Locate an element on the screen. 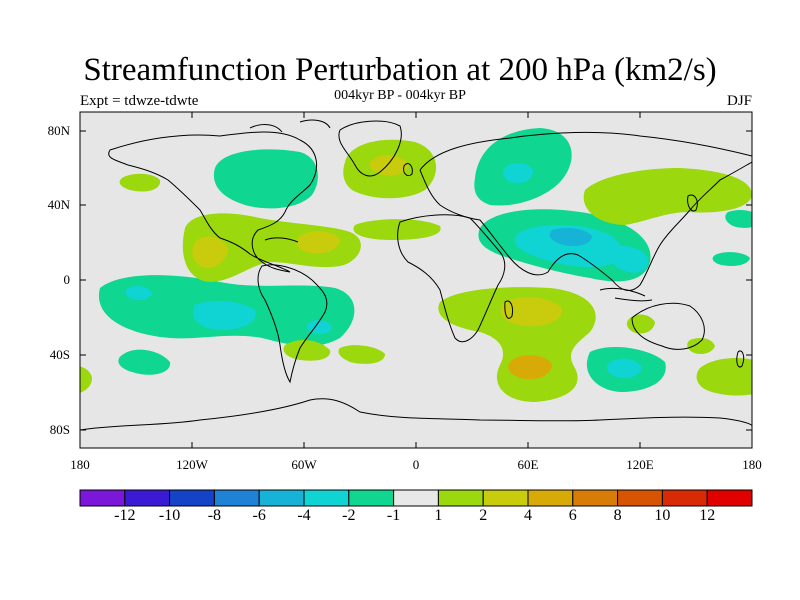 This screenshot has width=800, height=600. colorbar-label: -1 is located at coordinates (393, 515).